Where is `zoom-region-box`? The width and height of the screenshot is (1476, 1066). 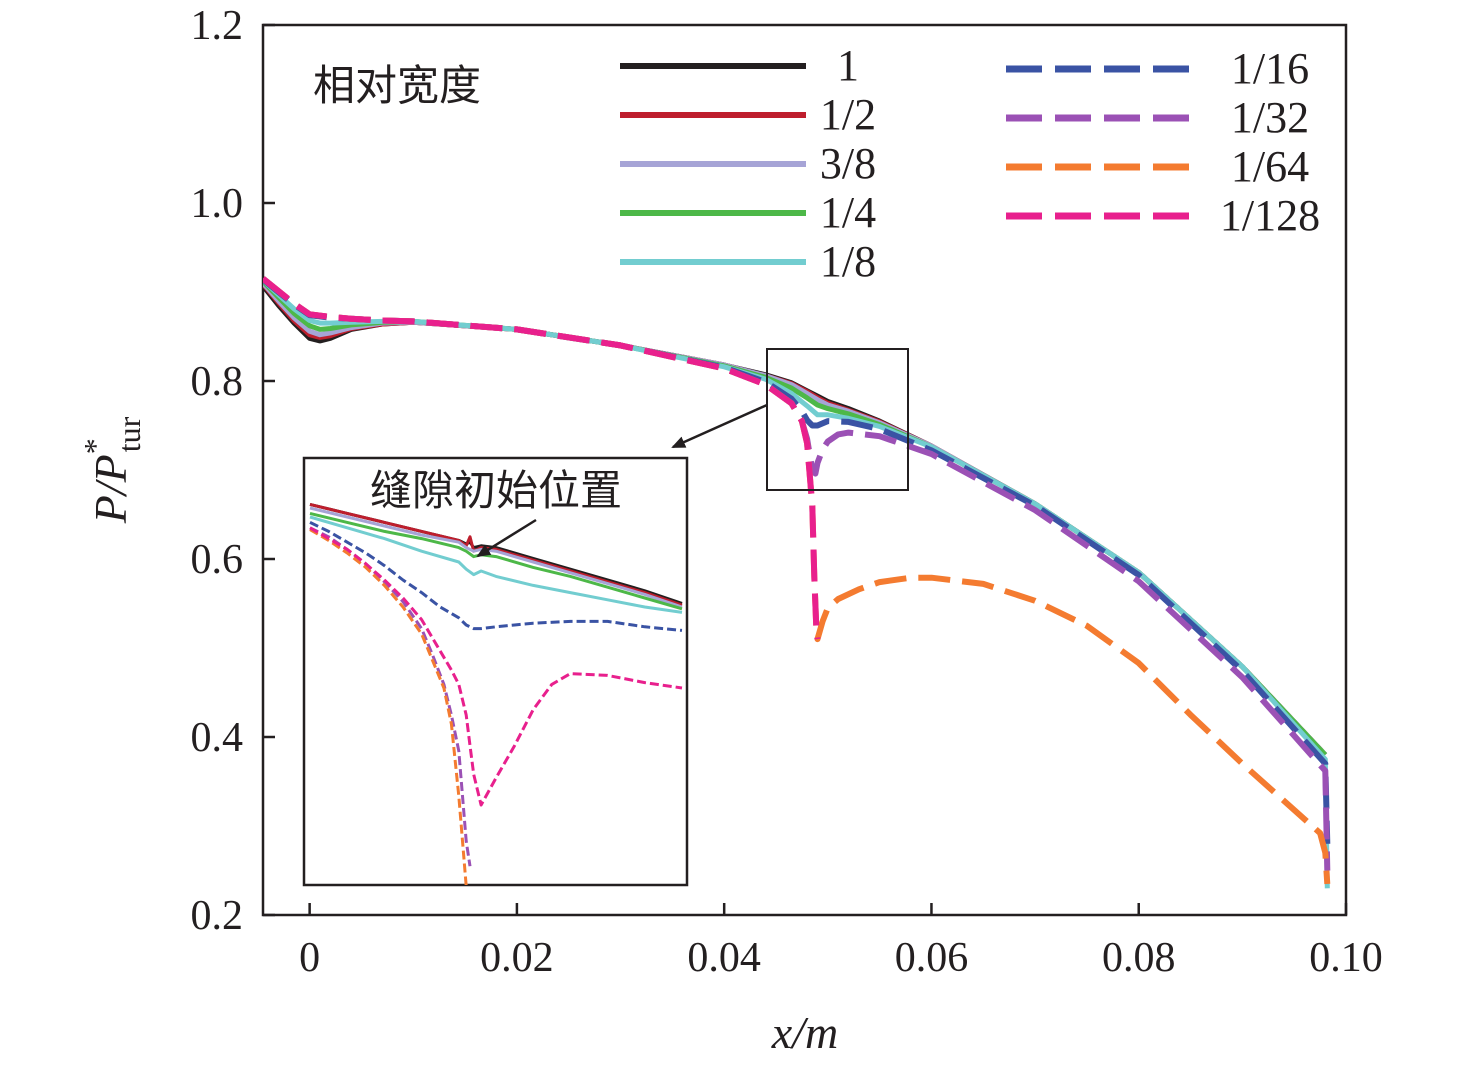
zoom-region-box is located at coordinates (837, 419).